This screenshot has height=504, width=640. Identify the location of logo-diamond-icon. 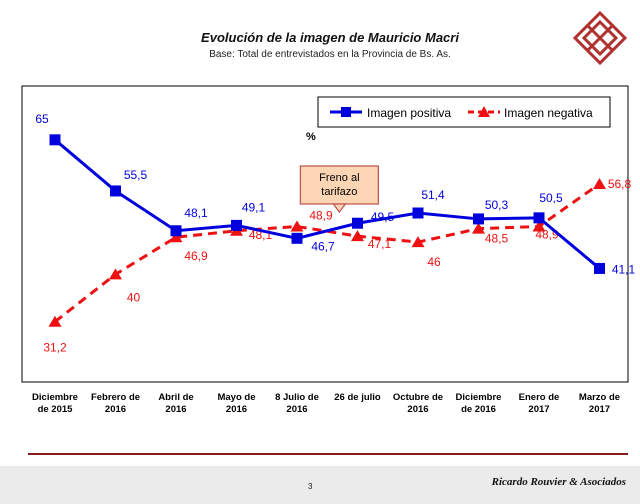
(600, 38).